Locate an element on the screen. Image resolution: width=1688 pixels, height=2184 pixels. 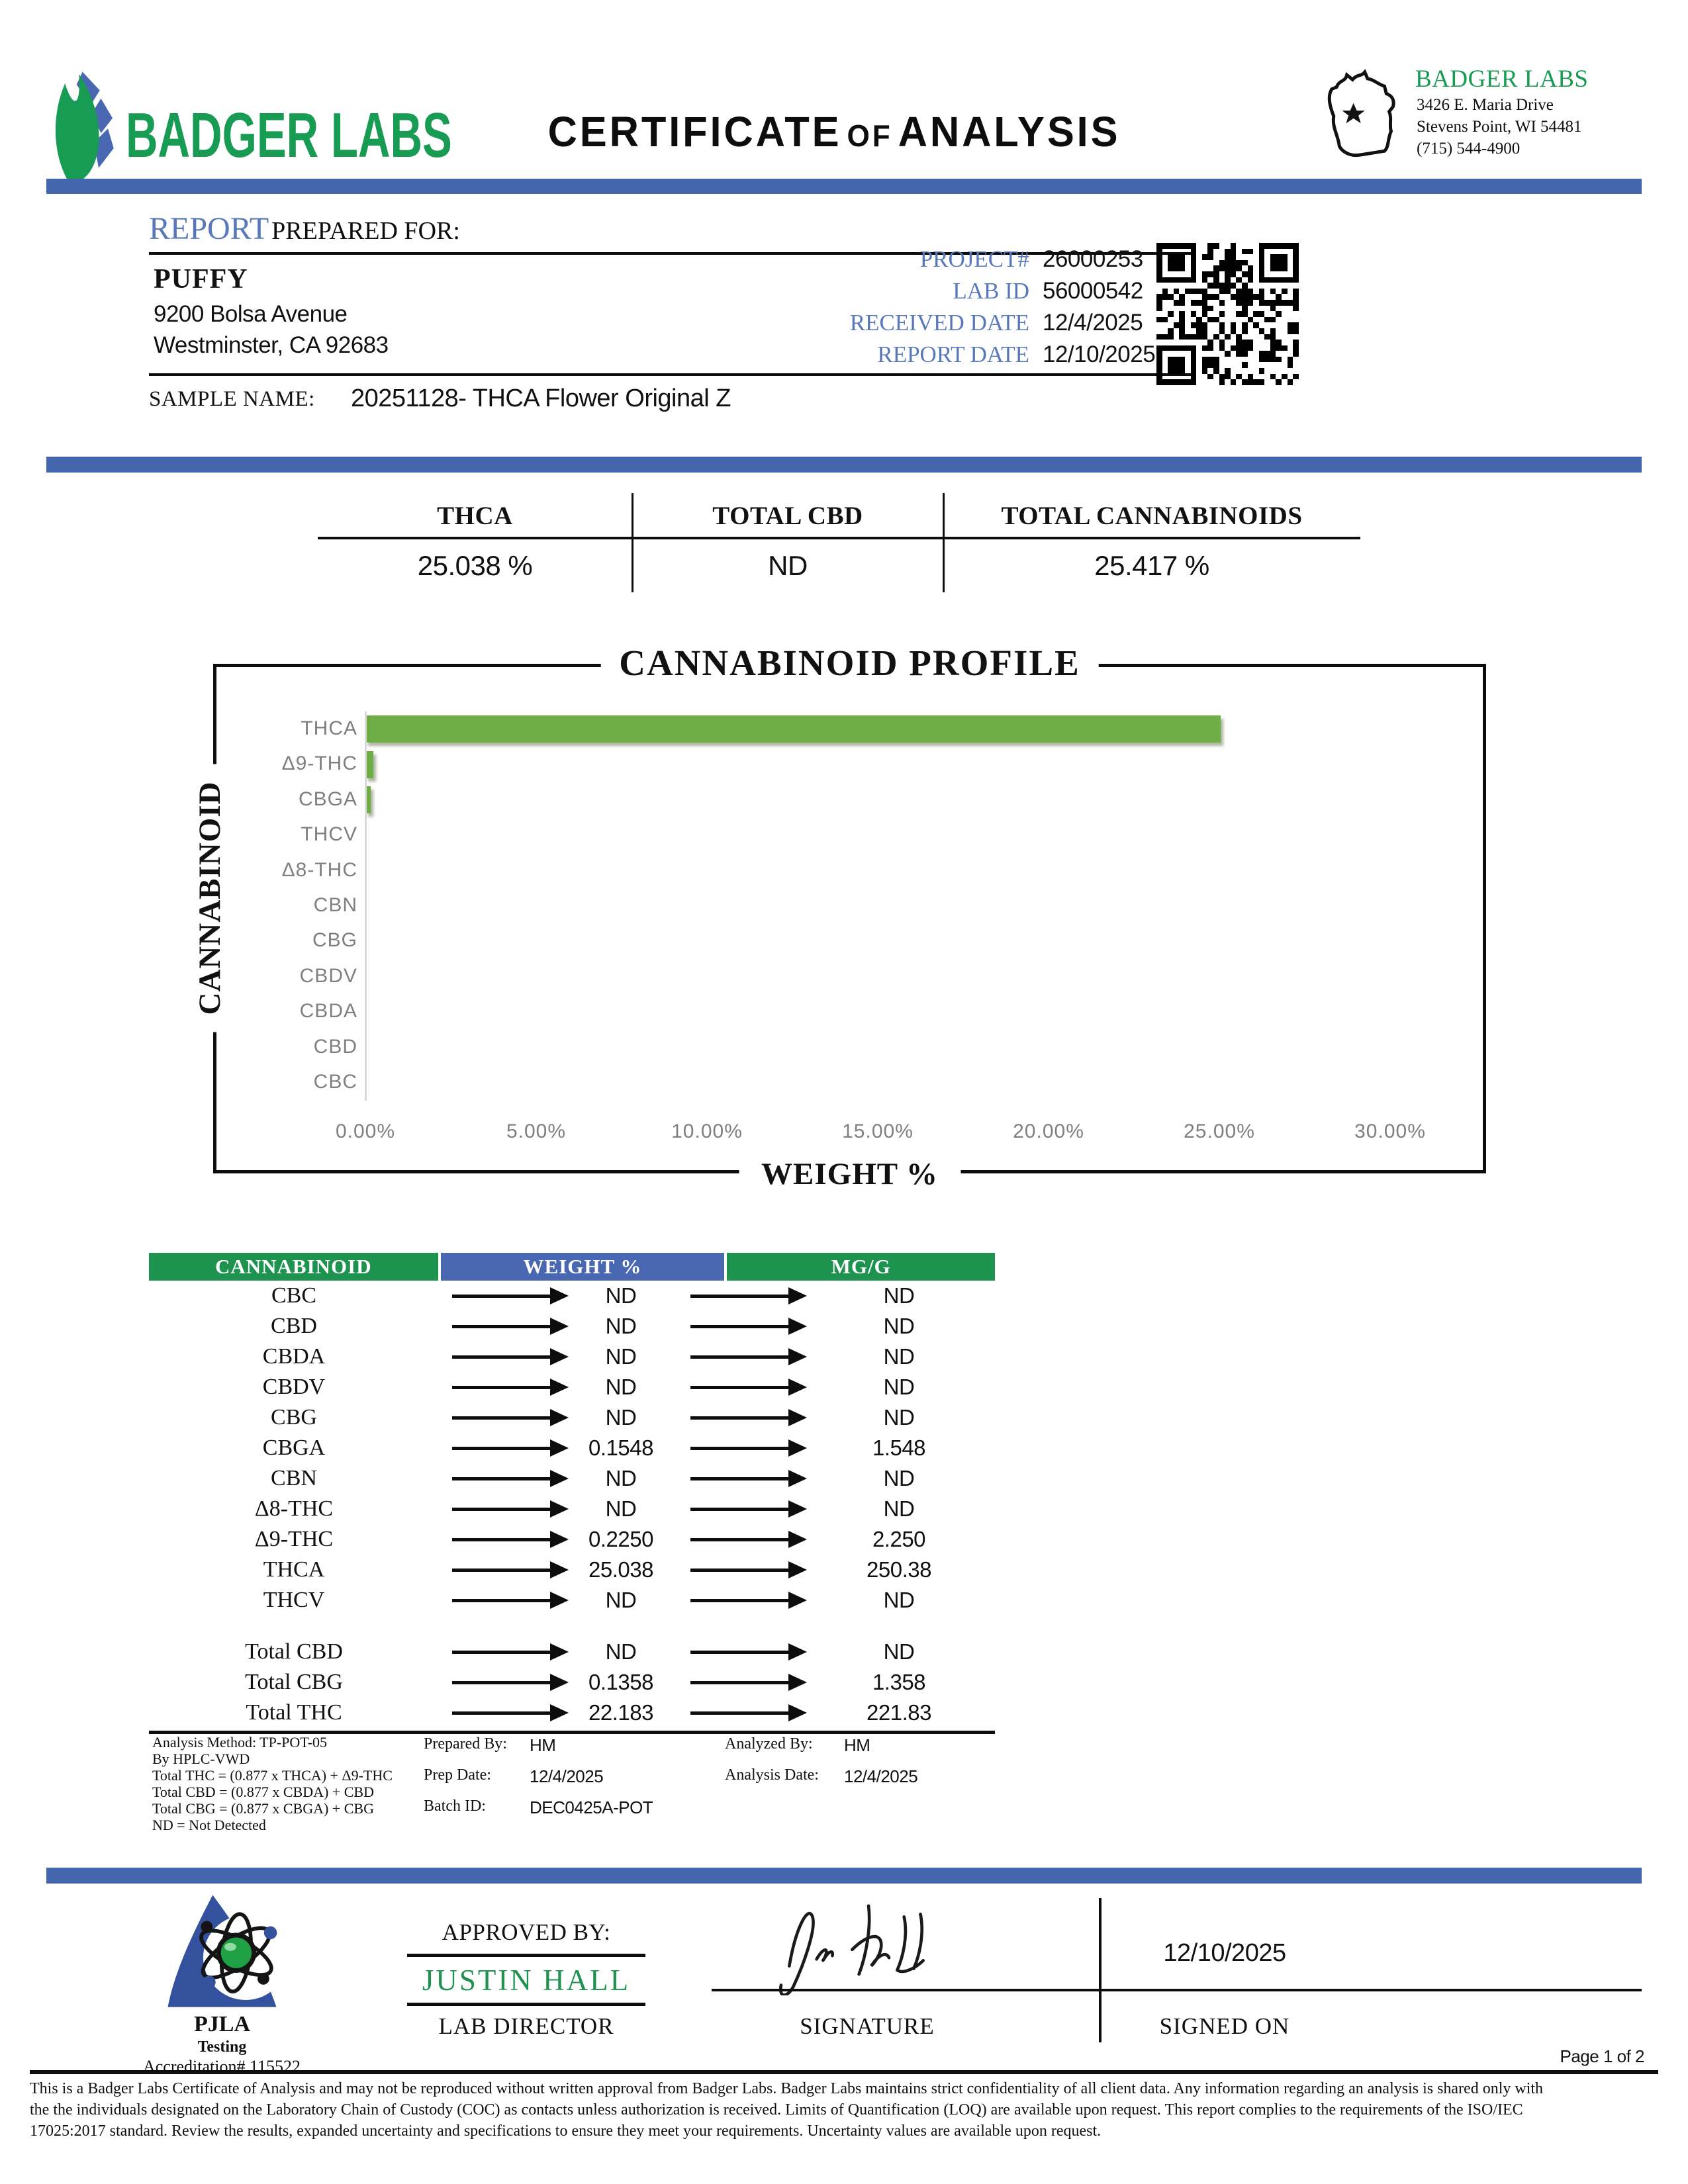
table-row: THCA 25.038 250.38 is located at coordinates (572, 1570).